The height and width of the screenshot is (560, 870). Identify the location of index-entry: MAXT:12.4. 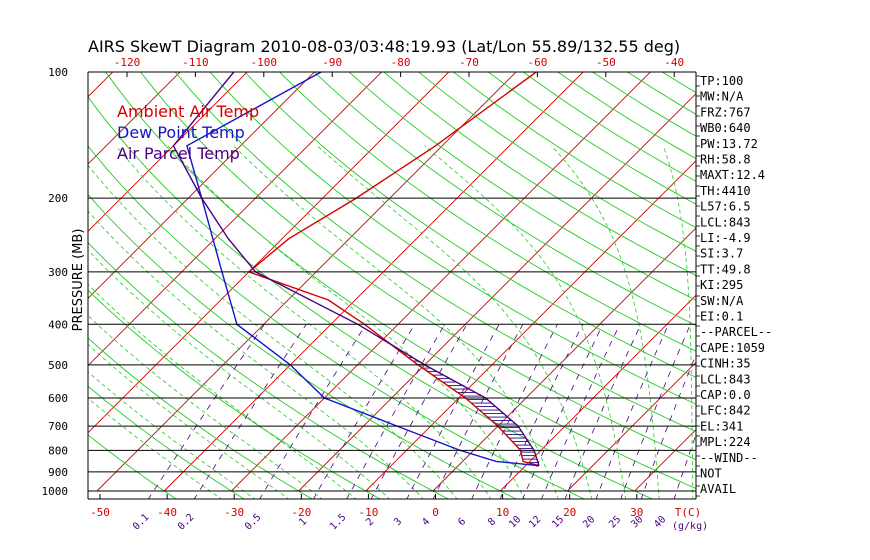
(732, 175).